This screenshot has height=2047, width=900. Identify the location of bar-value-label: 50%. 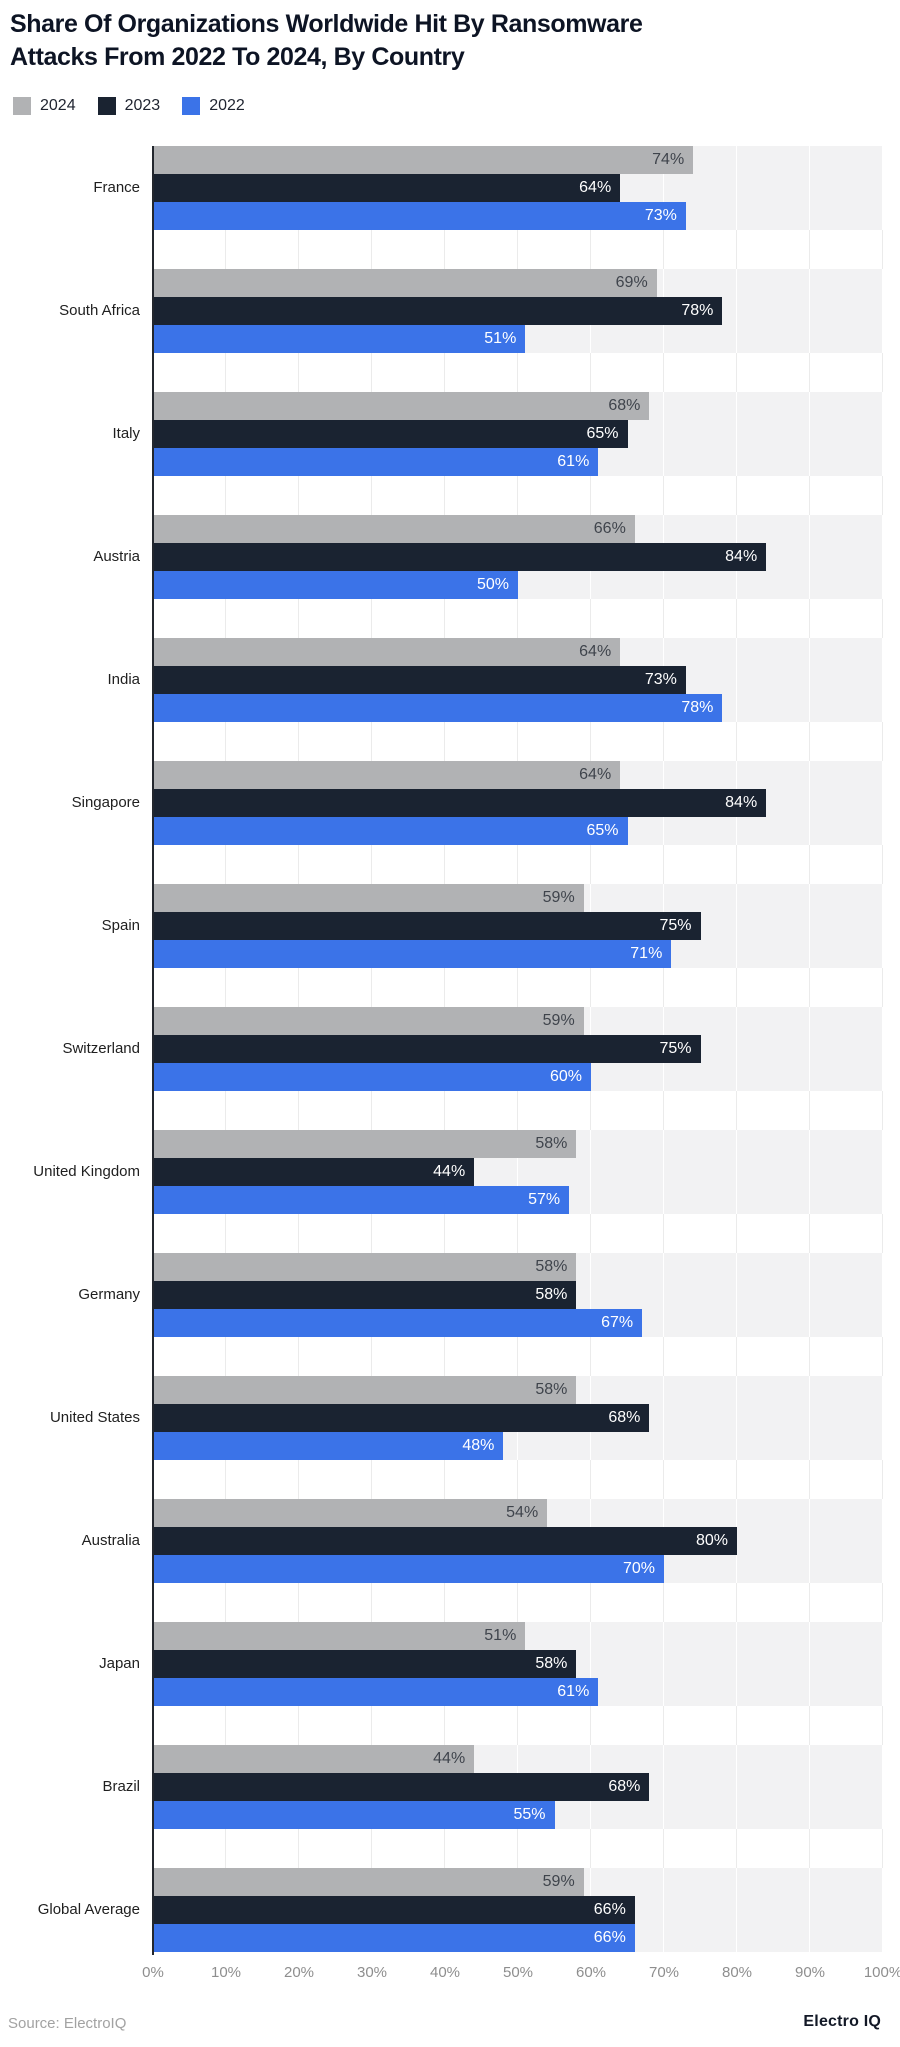
(492, 584).